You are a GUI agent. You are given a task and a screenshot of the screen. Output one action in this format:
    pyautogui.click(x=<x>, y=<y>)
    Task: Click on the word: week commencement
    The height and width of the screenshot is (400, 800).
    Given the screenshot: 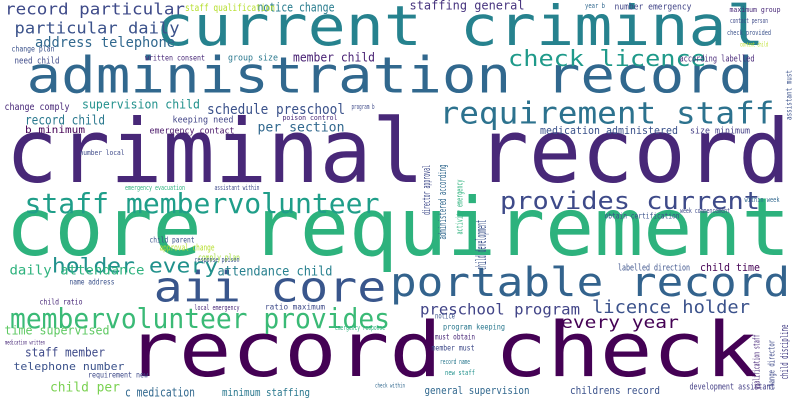 What is the action you would take?
    pyautogui.click(x=705, y=211)
    